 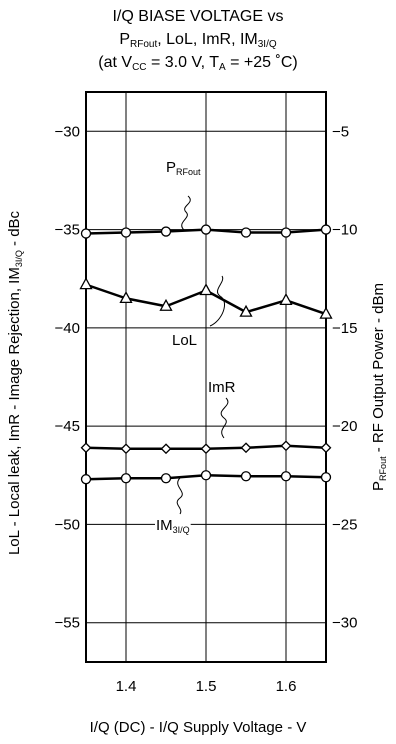 I want to click on y-left-tick-label: −30, so click(x=67, y=131).